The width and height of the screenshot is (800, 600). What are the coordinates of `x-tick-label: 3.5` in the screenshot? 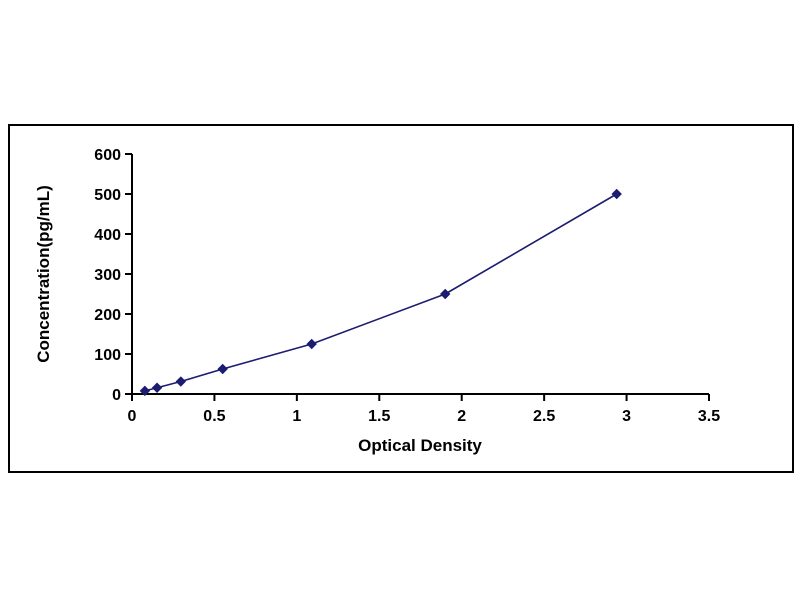 It's located at (709, 416).